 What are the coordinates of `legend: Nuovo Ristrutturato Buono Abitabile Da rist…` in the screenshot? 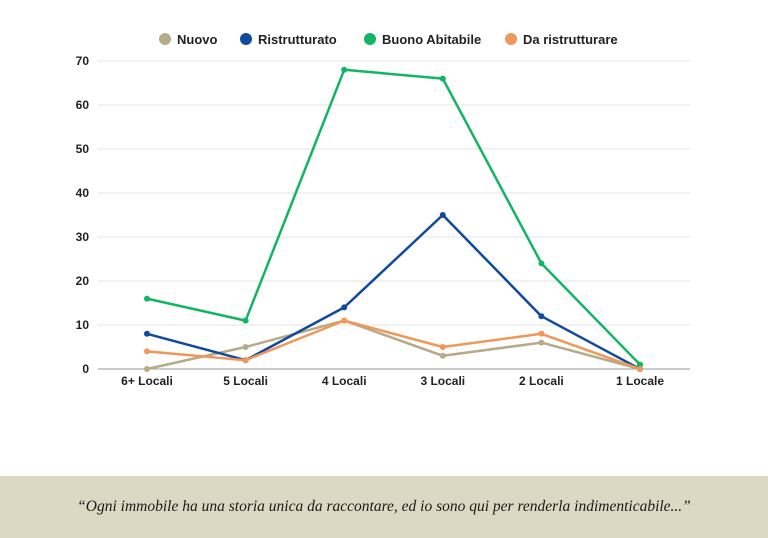 It's located at (388, 39).